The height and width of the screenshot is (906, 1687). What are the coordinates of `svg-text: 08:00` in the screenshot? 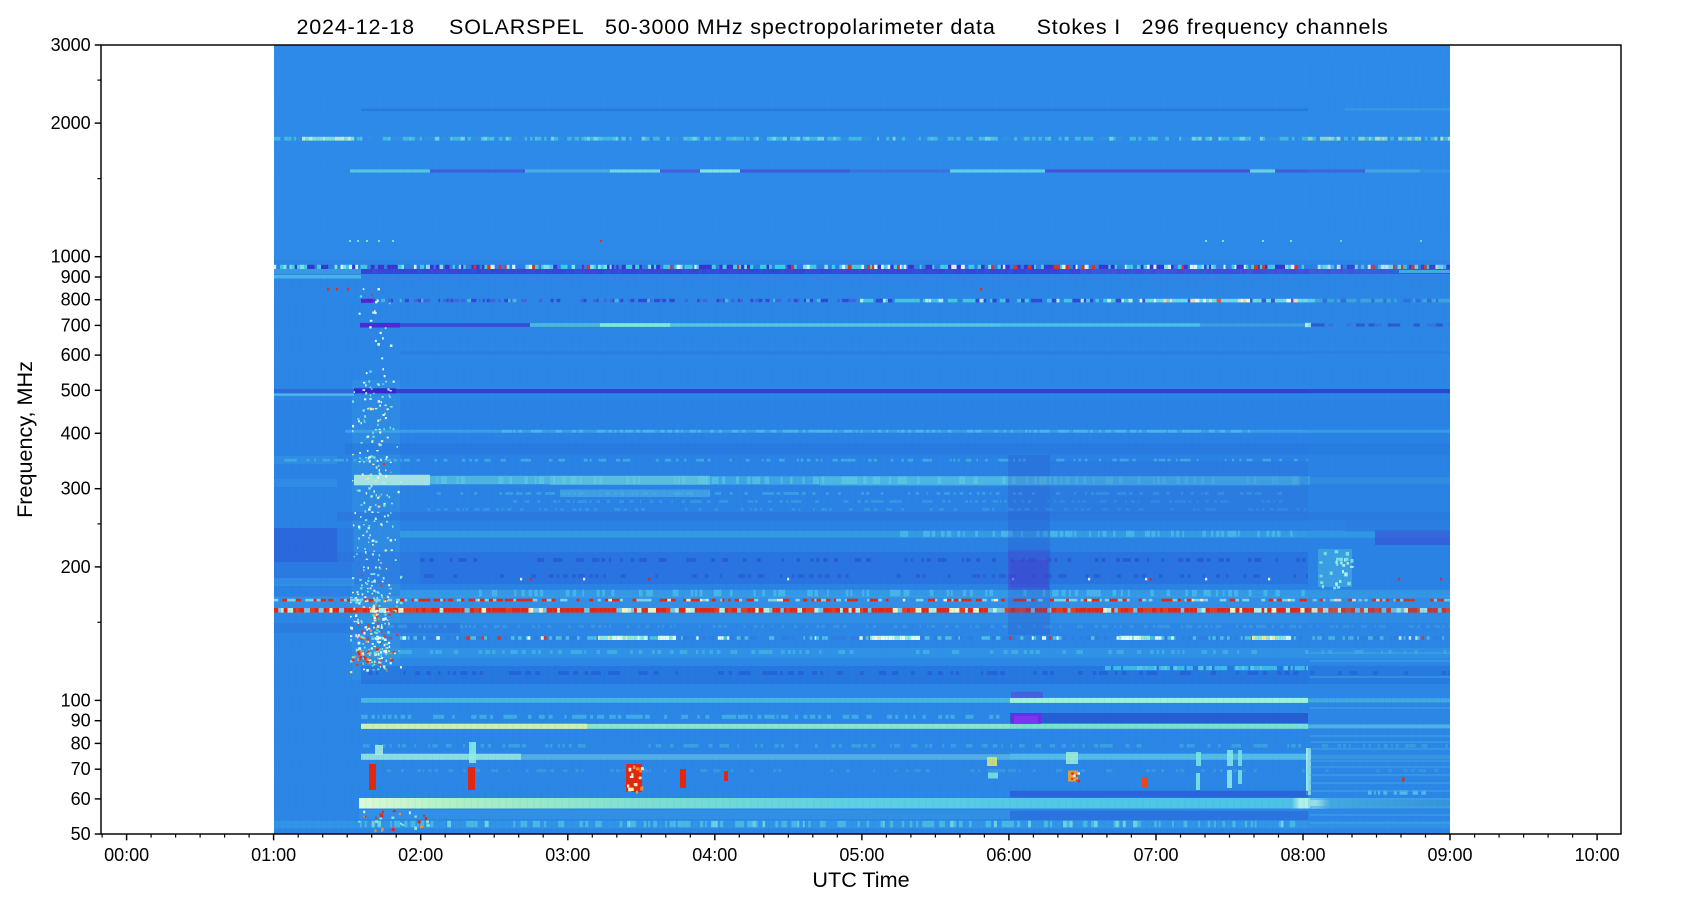 It's located at (1302, 855).